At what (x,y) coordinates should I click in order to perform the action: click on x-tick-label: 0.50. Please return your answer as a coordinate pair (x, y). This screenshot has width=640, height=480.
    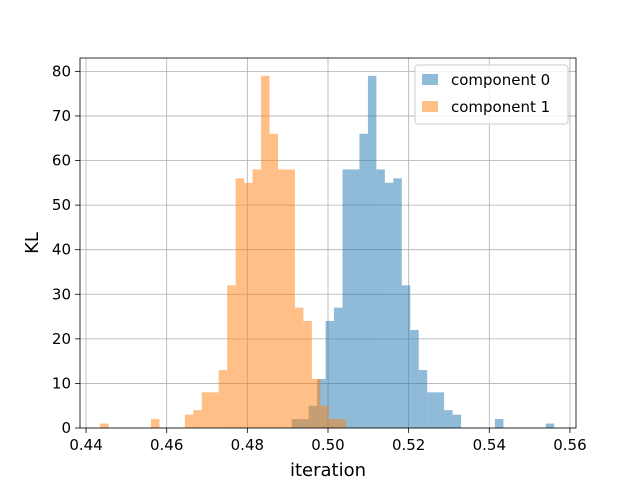
    Looking at the image, I should click on (327, 445).